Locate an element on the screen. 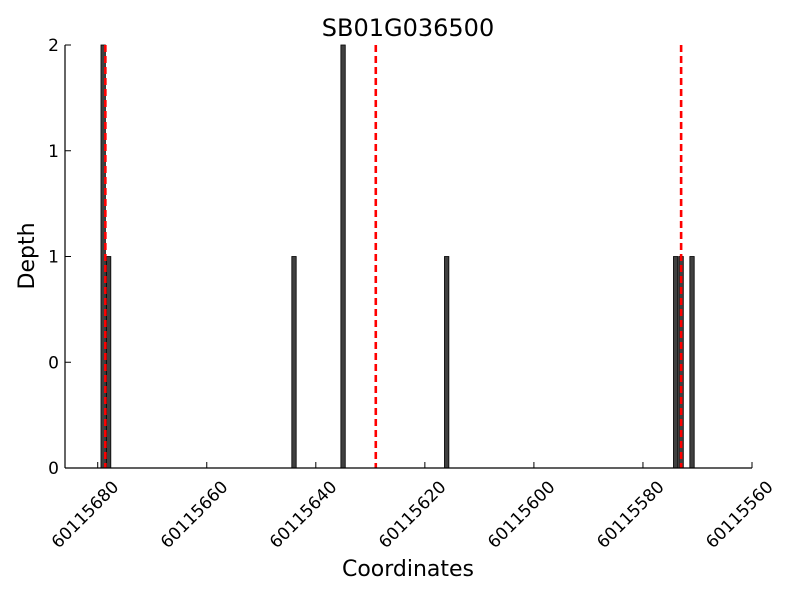 Image resolution: width=800 pixels, height=605 pixels. x-tick-label-1: 60115660 is located at coordinates (194, 514).